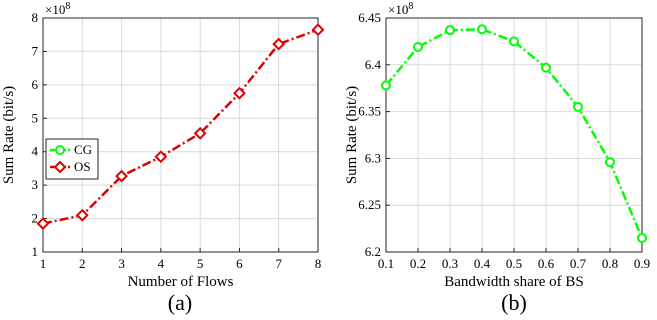  What do you see at coordinates (514, 302) in the screenshot?
I see `panel-caption: (b)` at bounding box center [514, 302].